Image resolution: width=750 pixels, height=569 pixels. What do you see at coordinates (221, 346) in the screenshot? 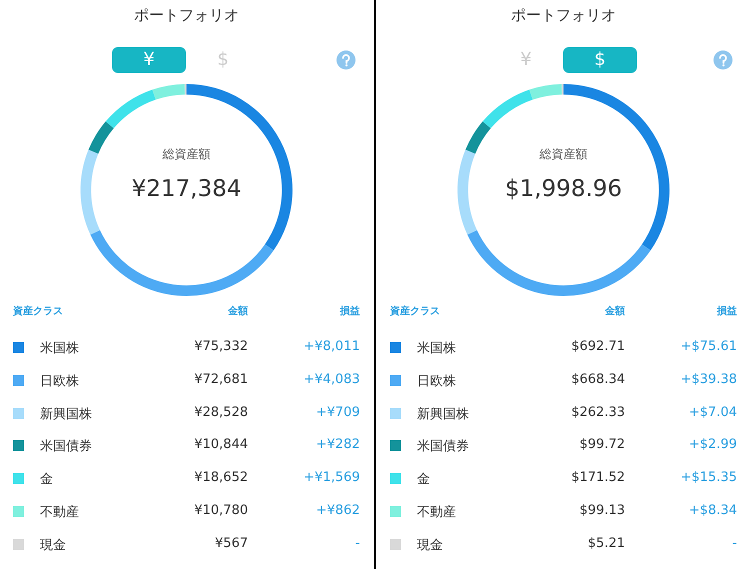
I see `data-label: ¥75,332` at bounding box center [221, 346].